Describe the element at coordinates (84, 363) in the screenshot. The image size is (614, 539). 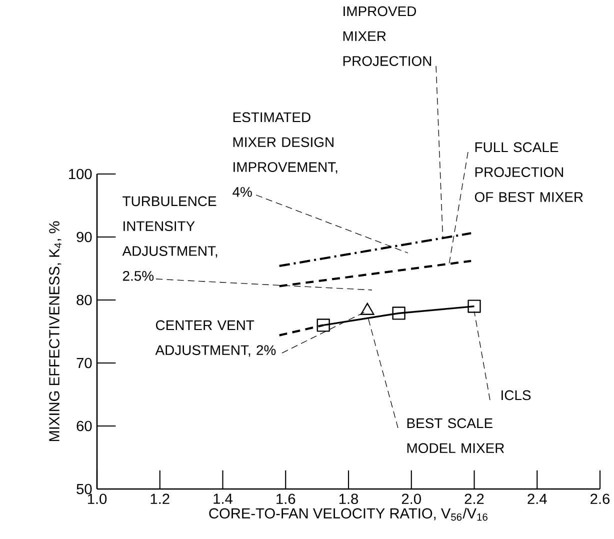
I see `y-tick-label: 70` at that location.